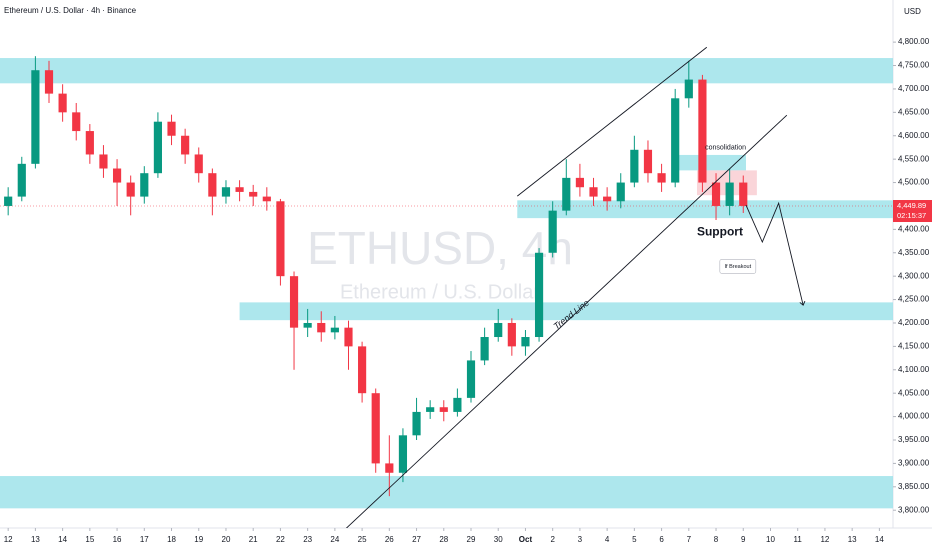 The width and height of the screenshot is (932, 550). Describe the element at coordinates (362, 539) in the screenshot. I see `x-tick-label: 25` at that location.